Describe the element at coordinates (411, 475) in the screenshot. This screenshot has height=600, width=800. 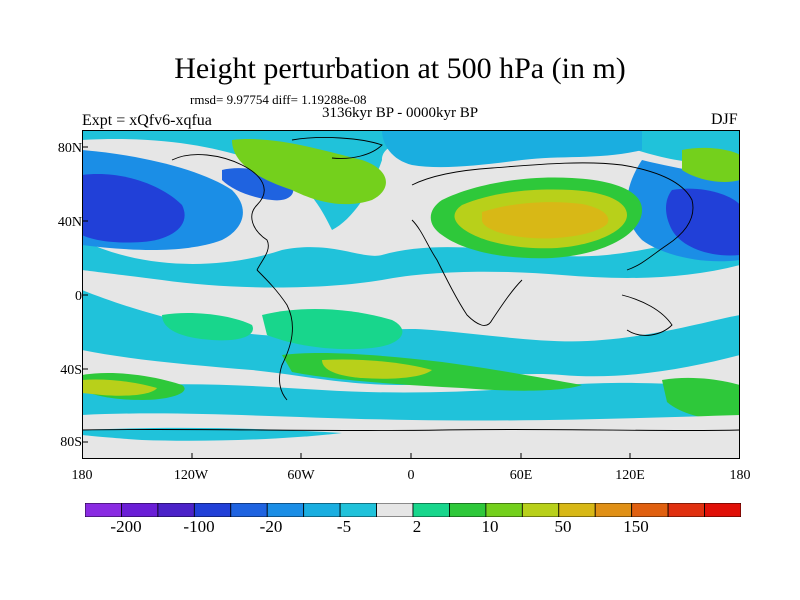
I see `lon-label: 0` at that location.